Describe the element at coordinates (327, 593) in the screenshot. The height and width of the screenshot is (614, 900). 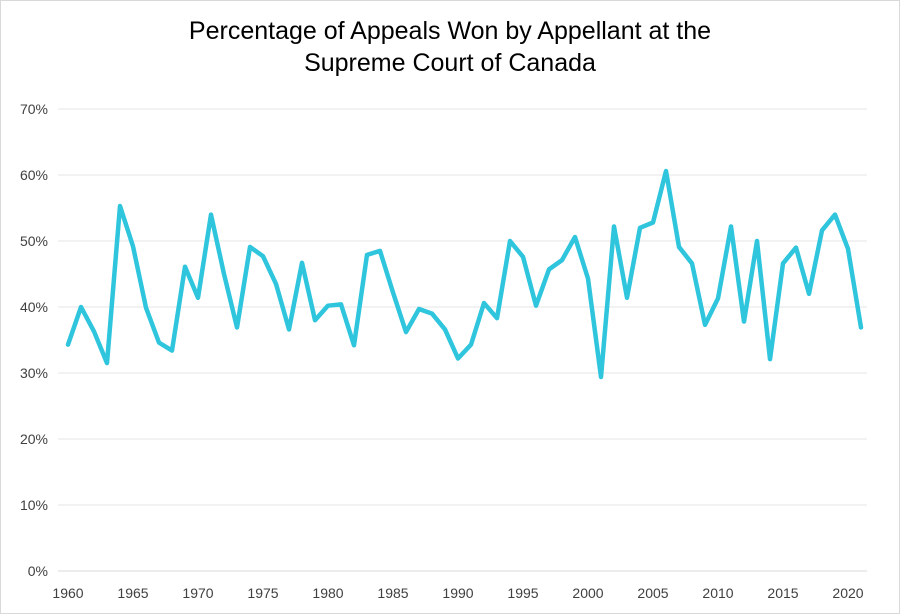
I see `x-tick-label: 1980` at that location.